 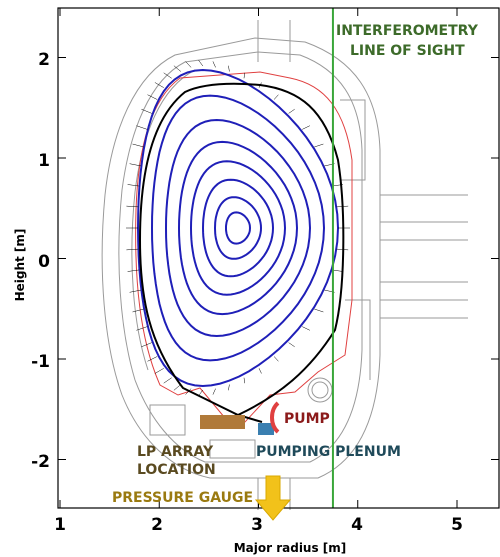 What do you see at coordinates (44, 161) in the screenshot?
I see `y-tick-label: 1` at bounding box center [44, 161].